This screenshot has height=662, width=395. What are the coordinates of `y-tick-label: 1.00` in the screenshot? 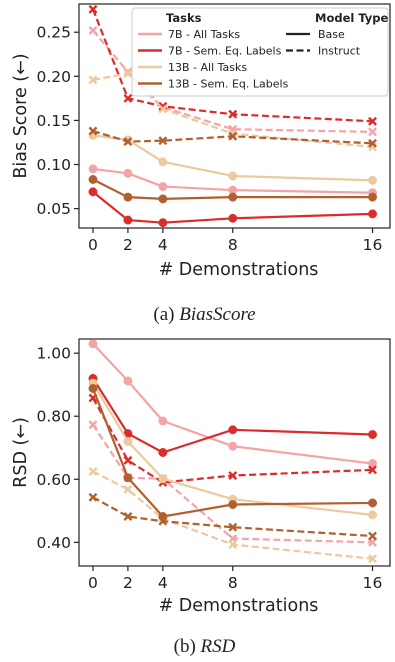 It's located at (53, 354).